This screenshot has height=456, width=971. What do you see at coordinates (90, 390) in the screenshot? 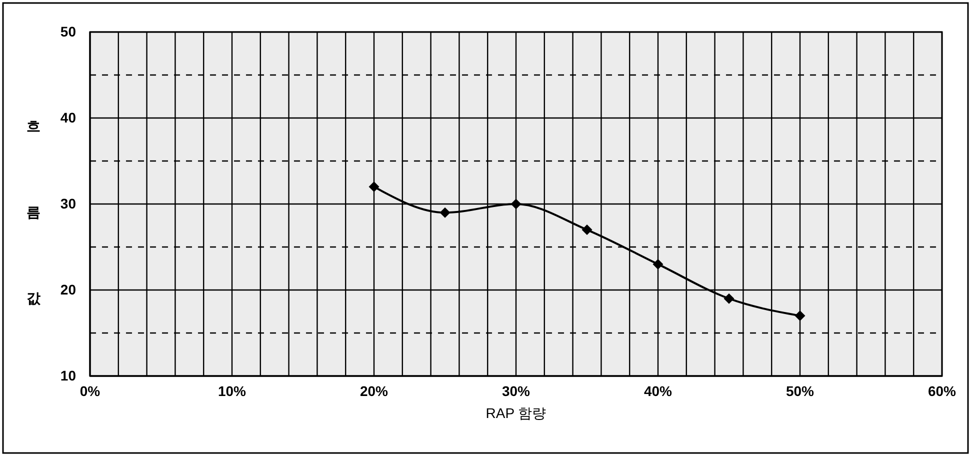
I see `x-tick-label: 0%` at bounding box center [90, 390].